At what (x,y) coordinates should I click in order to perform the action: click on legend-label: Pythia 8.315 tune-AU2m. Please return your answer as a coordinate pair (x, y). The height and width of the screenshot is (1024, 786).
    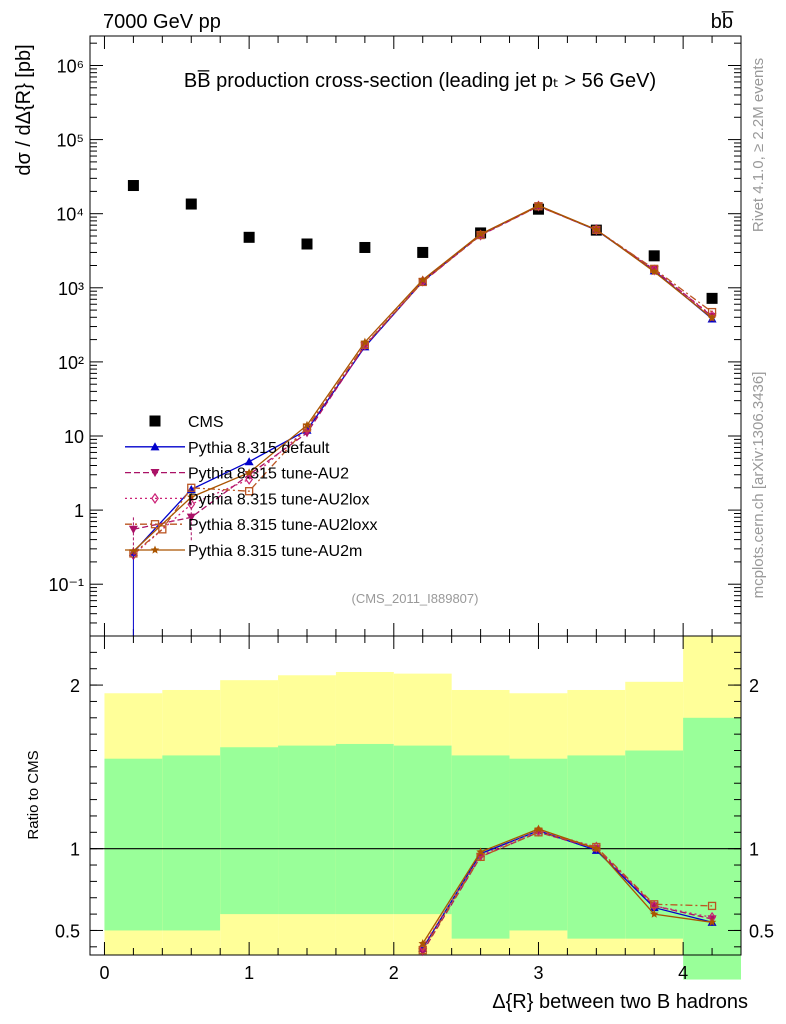
    Looking at the image, I should click on (275, 551).